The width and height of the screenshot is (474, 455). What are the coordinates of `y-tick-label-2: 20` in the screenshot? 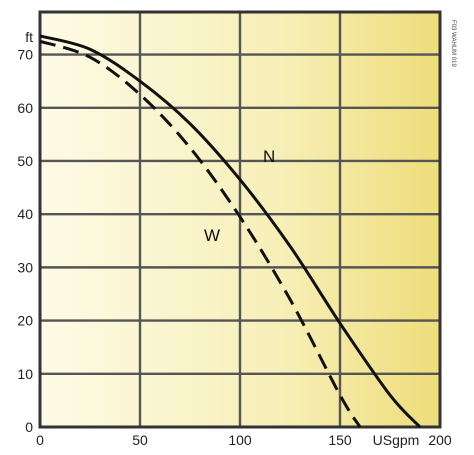 It's located at (25, 321).